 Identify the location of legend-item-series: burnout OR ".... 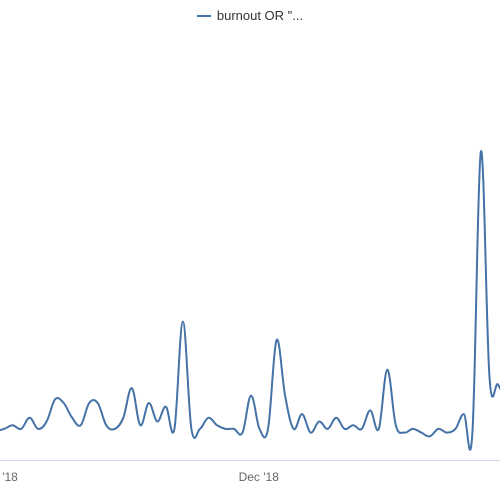
(250, 15).